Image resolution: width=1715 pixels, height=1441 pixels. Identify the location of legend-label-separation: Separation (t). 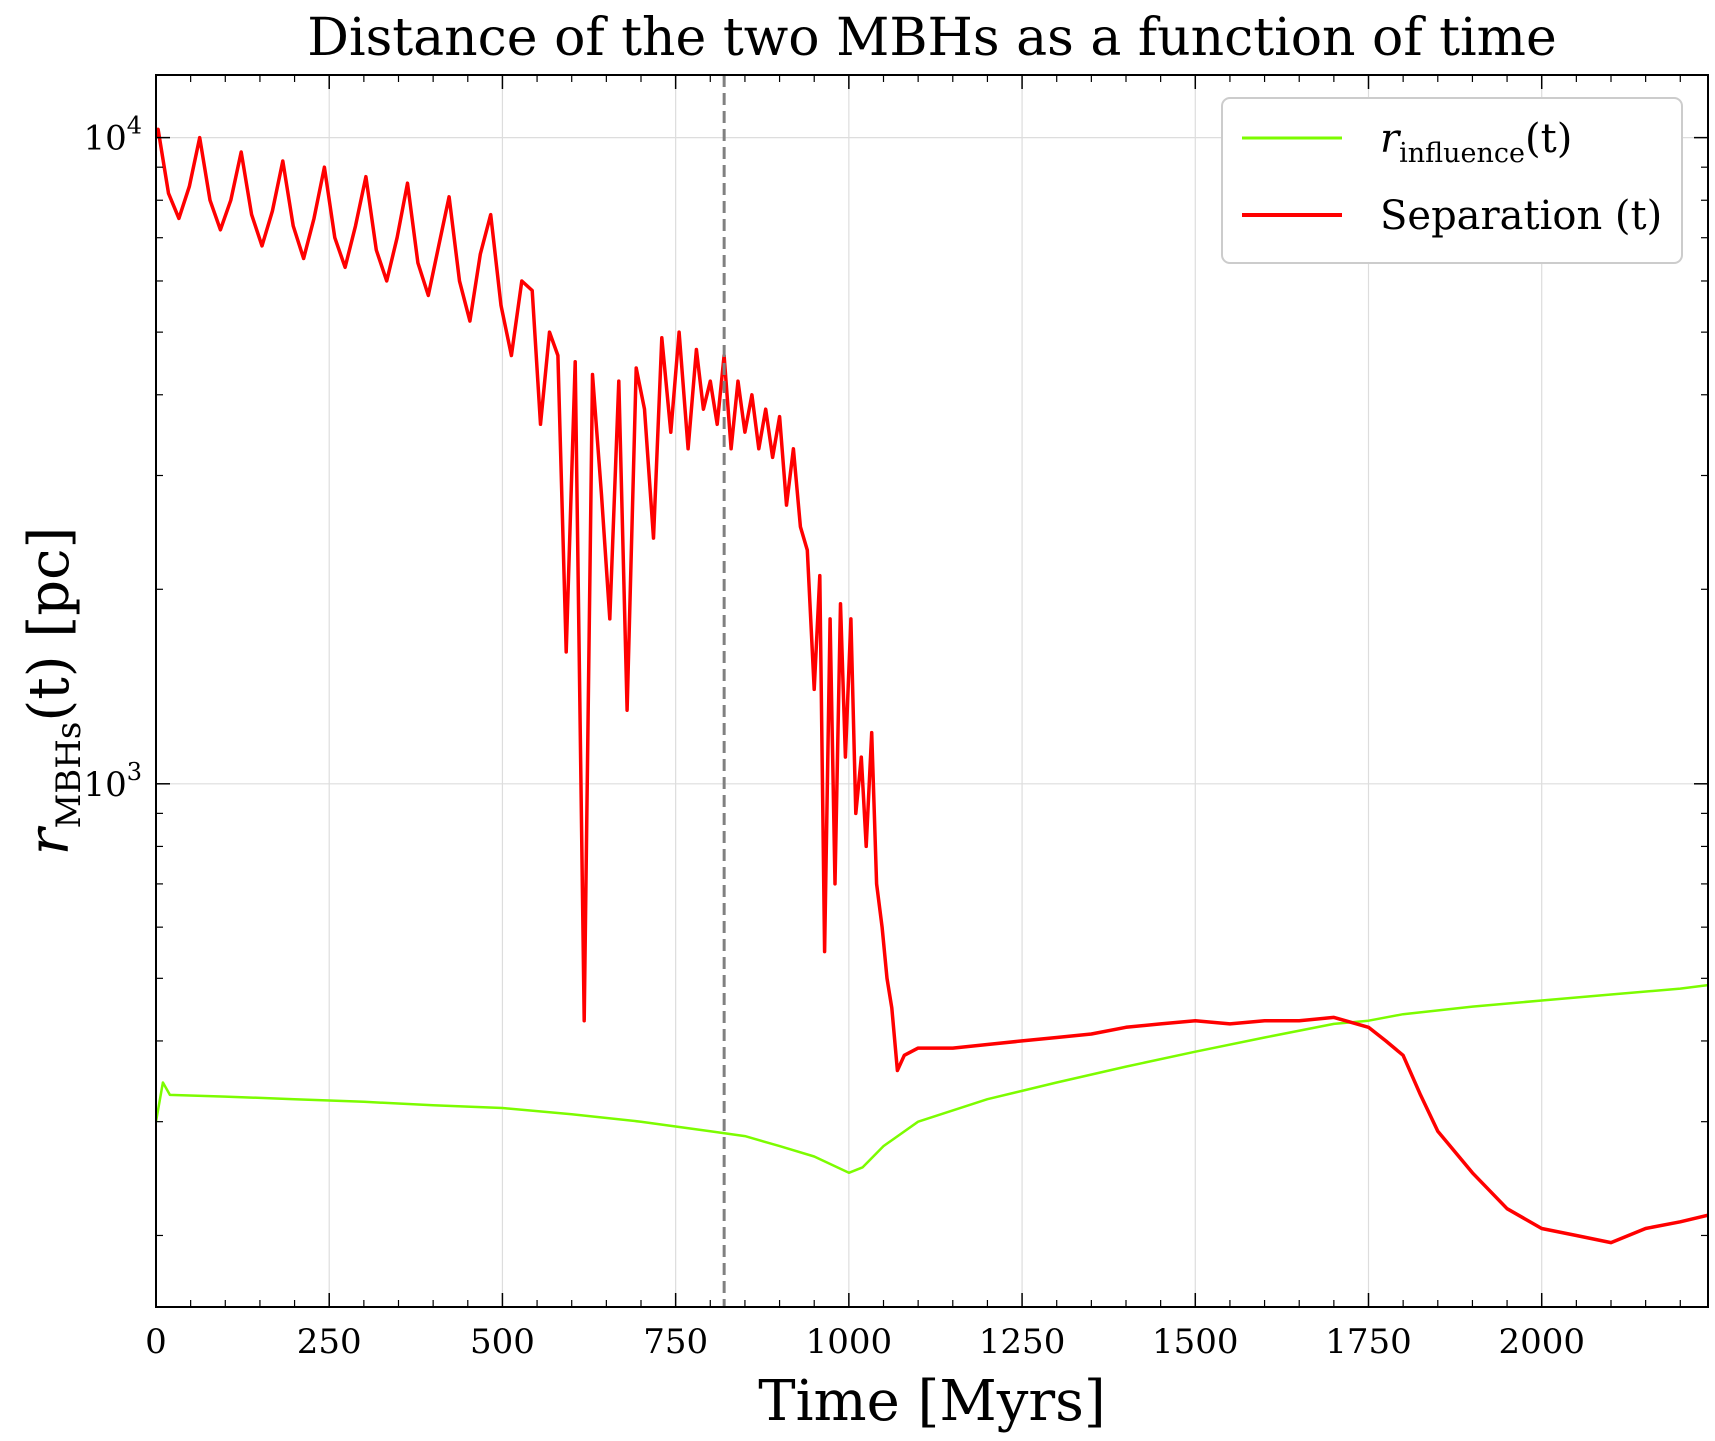
(1521, 216).